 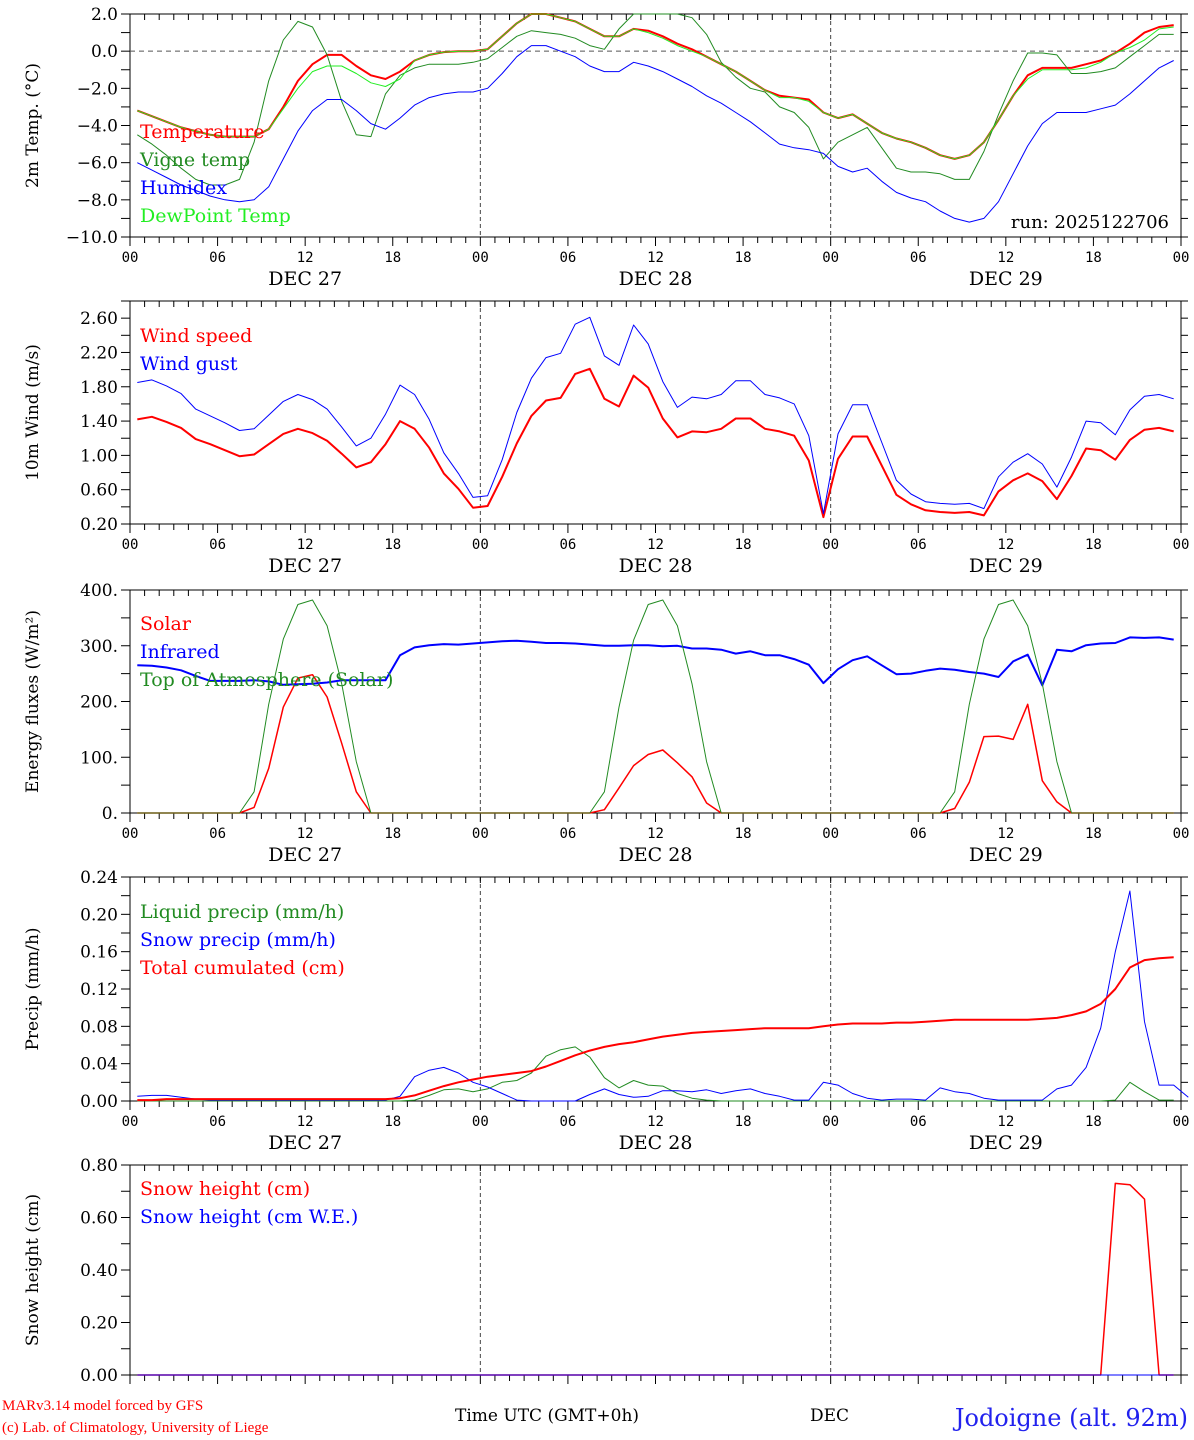 What do you see at coordinates (242, 968) in the screenshot?
I see `precip-legend-item: Total cumulated (cm)` at bounding box center [242, 968].